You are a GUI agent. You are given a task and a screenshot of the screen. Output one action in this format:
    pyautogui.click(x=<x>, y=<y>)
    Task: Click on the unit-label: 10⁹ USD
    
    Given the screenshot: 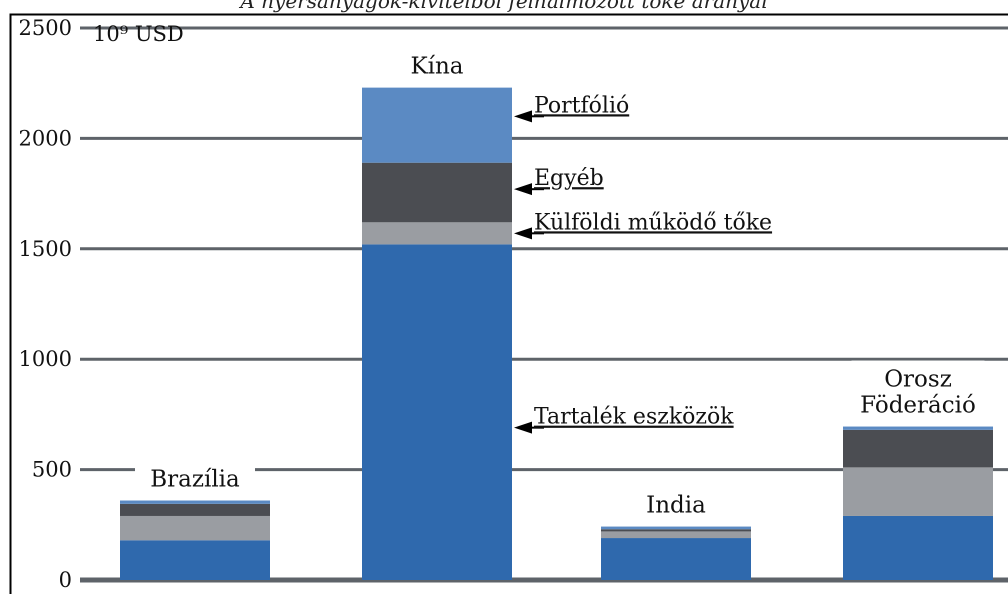 What is the action you would take?
    pyautogui.click(x=138, y=34)
    